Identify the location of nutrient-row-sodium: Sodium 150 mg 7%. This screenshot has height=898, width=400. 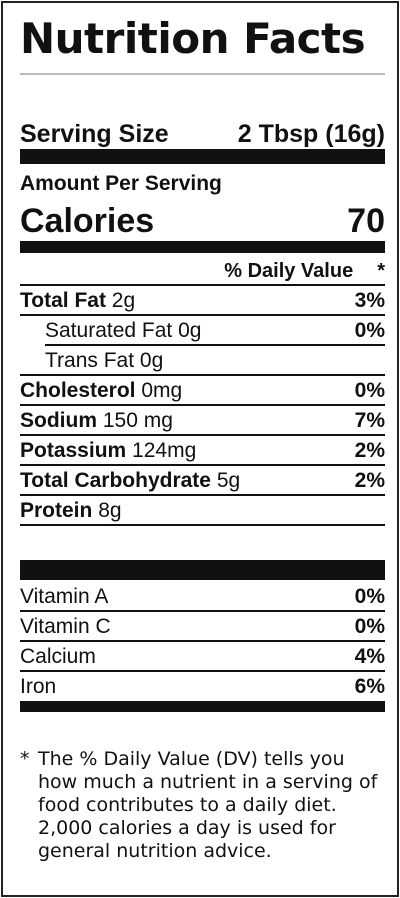
(202, 420).